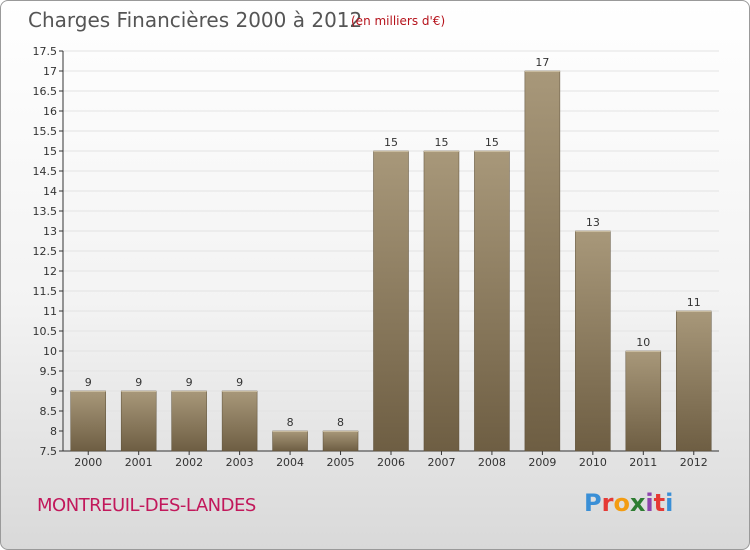  I want to click on y-tick-label: 16.5, so click(45, 91).